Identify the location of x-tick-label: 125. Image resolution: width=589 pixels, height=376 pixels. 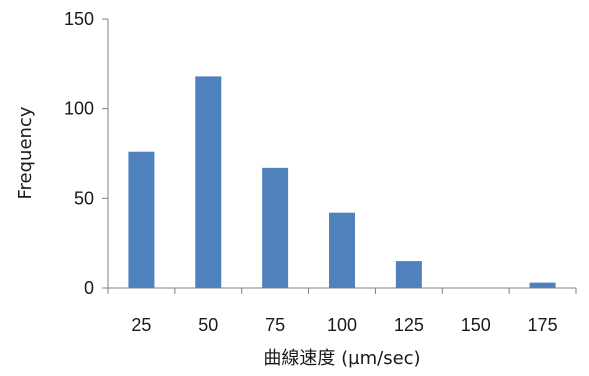
(409, 325).